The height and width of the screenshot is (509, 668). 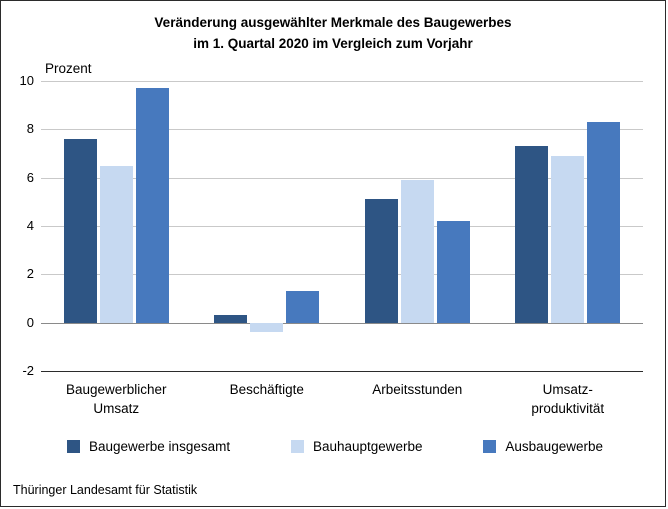 I want to click on bar-series1-cat2, so click(x=231, y=319).